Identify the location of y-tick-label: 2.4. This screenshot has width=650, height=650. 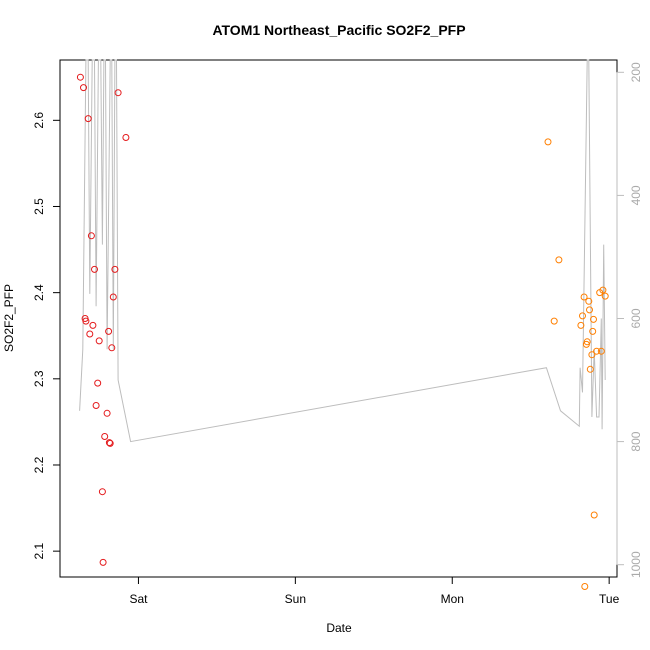
(39, 292).